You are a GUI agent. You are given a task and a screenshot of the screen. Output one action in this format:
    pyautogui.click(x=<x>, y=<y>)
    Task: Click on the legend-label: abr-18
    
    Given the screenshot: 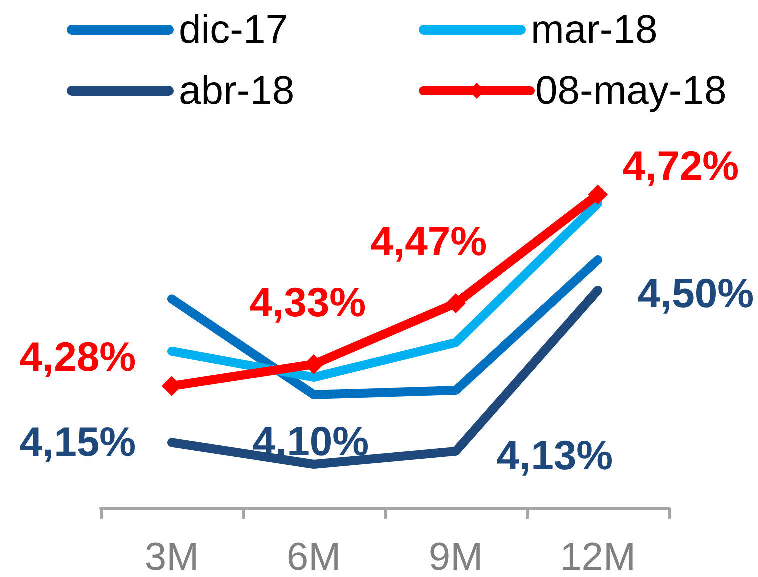 What is the action you would take?
    pyautogui.click(x=237, y=91)
    